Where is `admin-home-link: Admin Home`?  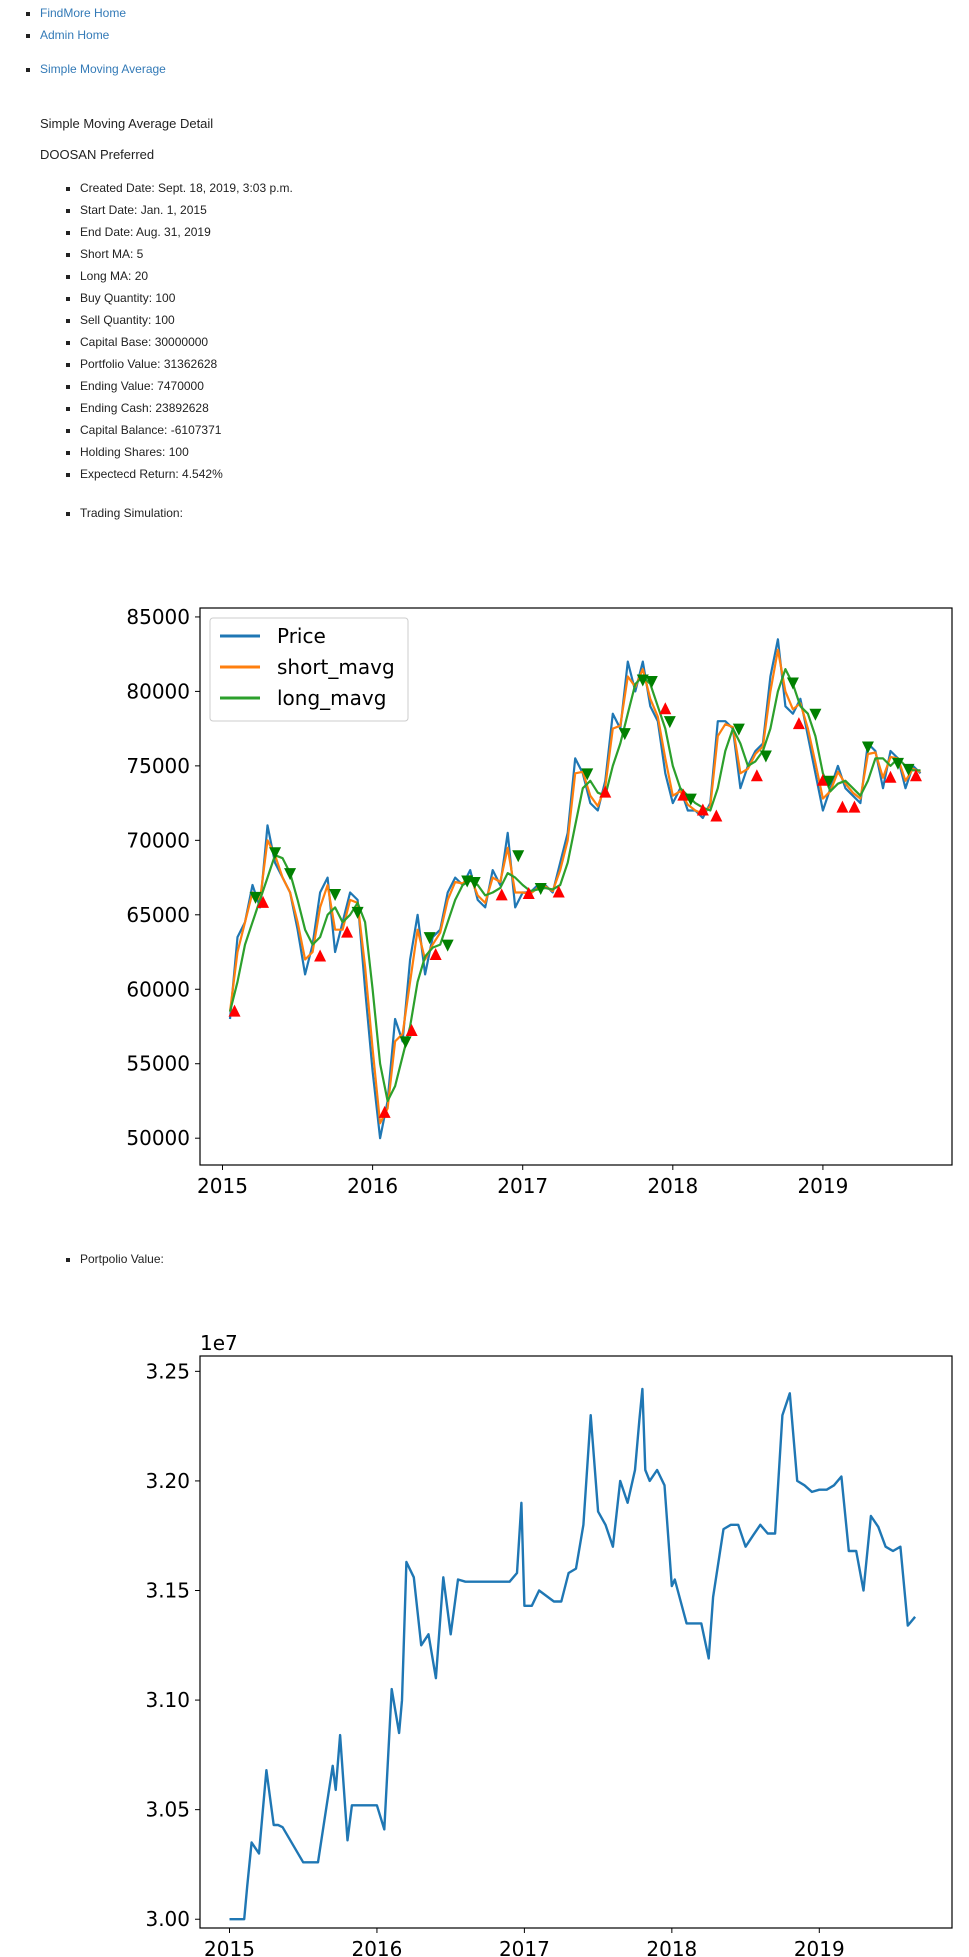
admin-home-link: Admin Home is located at coordinates (75, 35).